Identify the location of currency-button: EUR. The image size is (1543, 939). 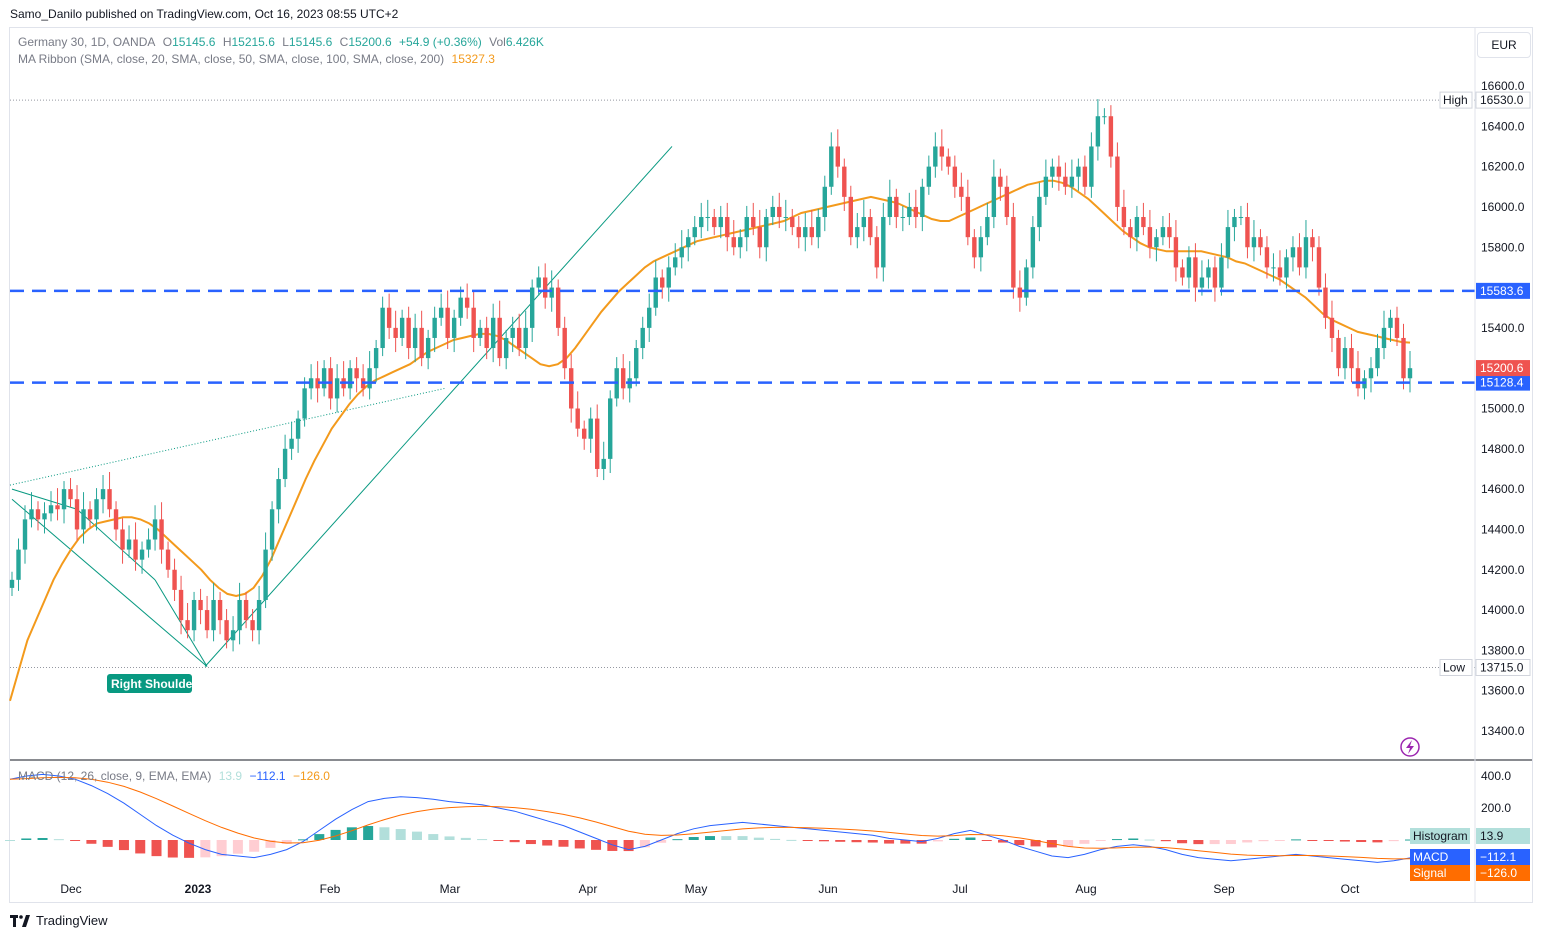
(1504, 45).